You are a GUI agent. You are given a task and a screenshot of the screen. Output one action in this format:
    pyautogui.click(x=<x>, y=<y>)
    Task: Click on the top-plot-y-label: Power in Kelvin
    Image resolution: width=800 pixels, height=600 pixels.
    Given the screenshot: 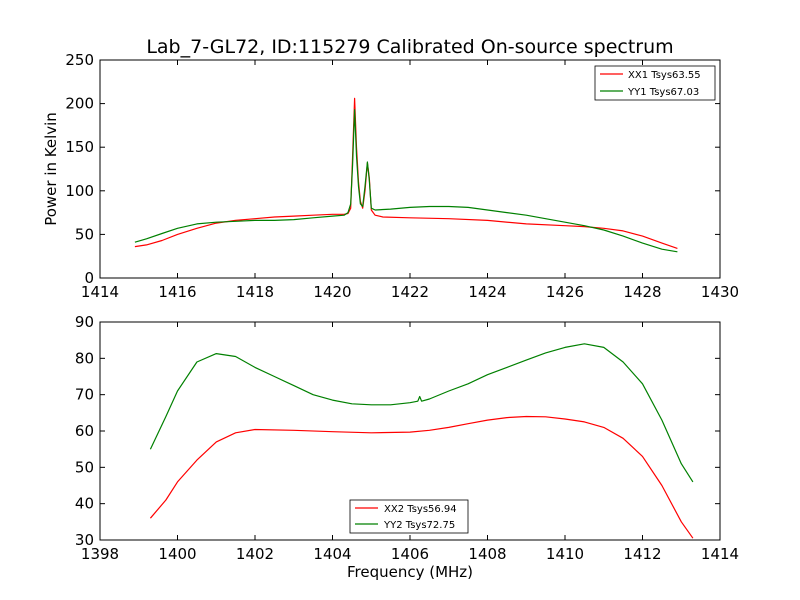 What is the action you would take?
    pyautogui.click(x=51, y=169)
    